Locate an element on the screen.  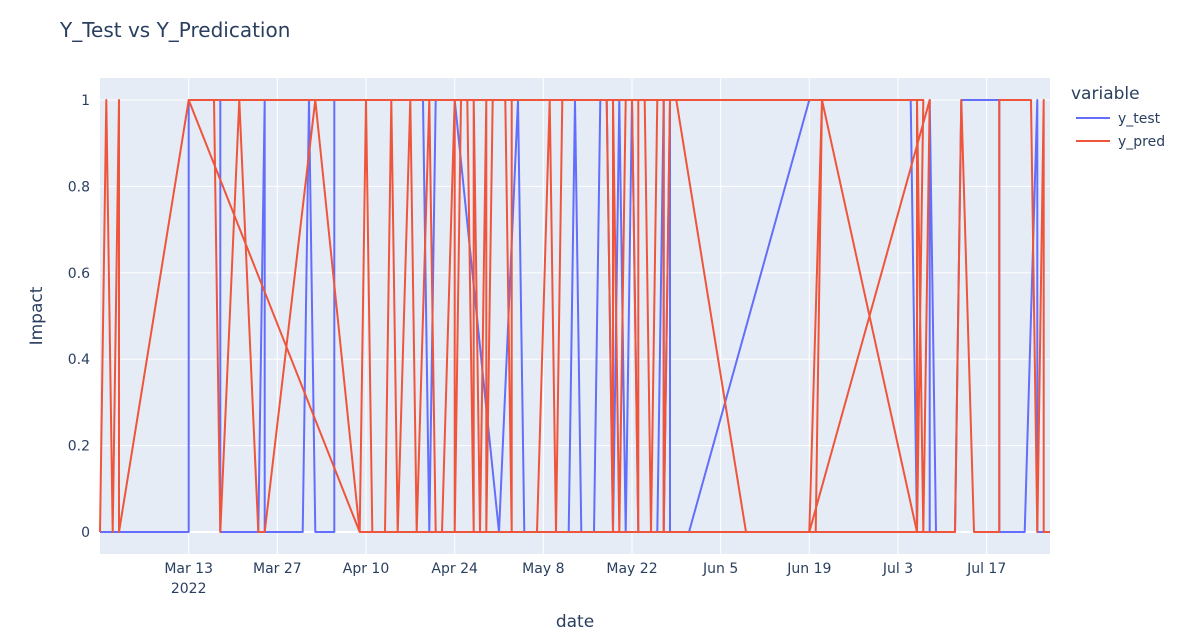
x-tick-label: Mar 13 is located at coordinates (188, 569).